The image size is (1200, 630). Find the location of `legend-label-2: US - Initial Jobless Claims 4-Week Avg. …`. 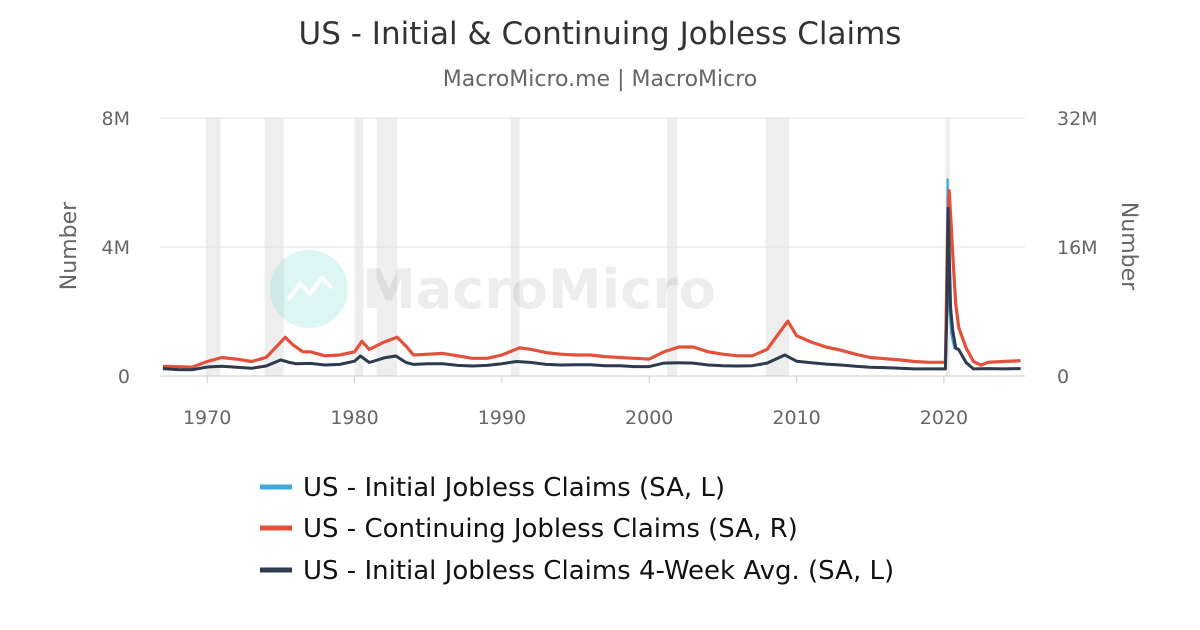

legend-label-2: US - Initial Jobless Claims 4-Week Avg. … is located at coordinates (598, 571).